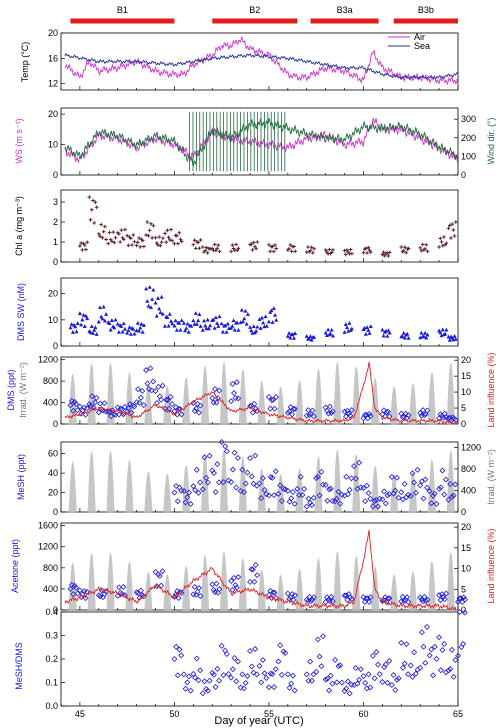 The height and width of the screenshot is (728, 500). I want to click on x-tick-label: 65, so click(458, 714).